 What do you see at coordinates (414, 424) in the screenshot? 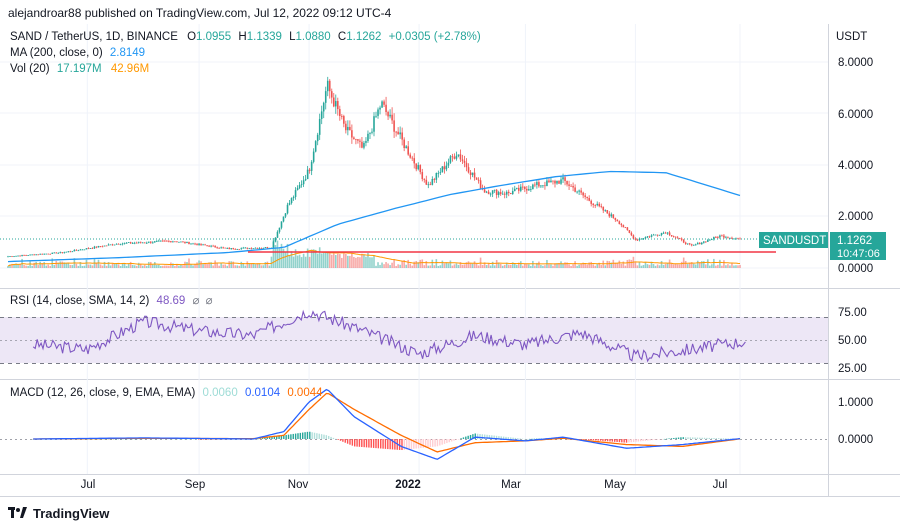
I see `macd-pane` at bounding box center [414, 424].